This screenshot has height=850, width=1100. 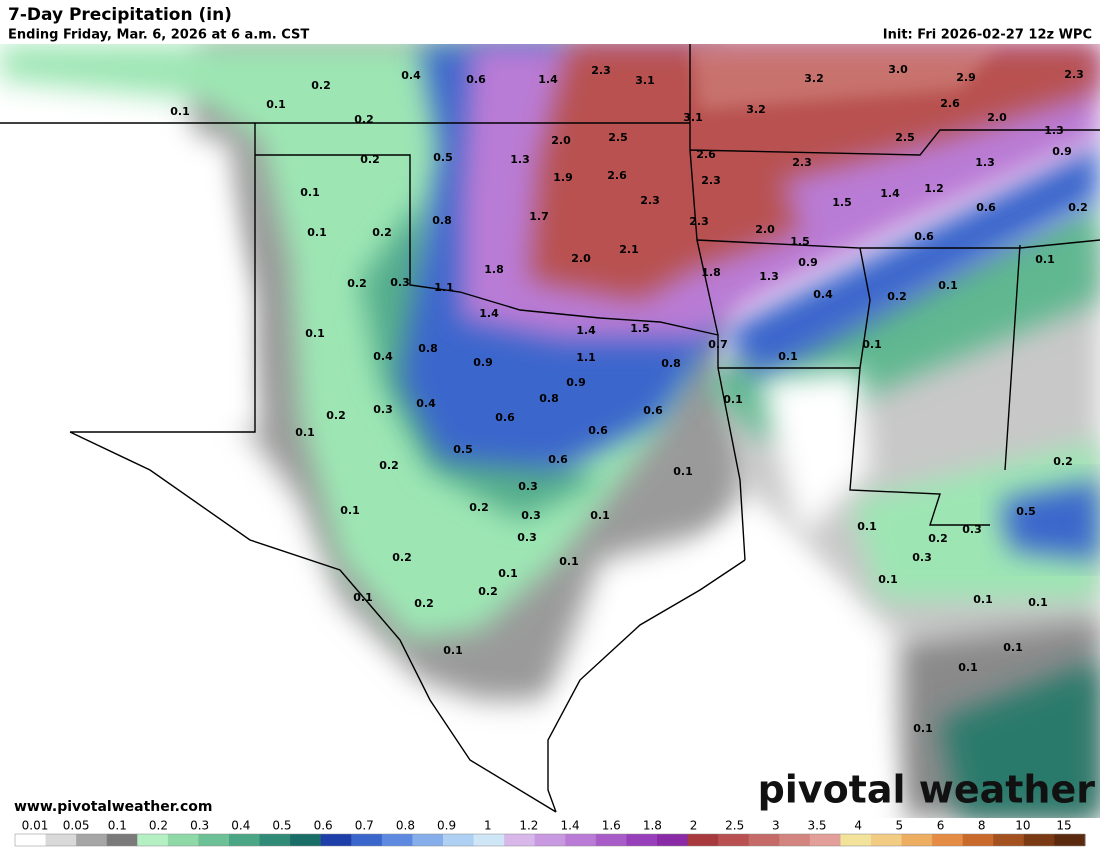 What do you see at coordinates (120, 15) in the screenshot?
I see `title: 7-Day Precipitation (in)` at bounding box center [120, 15].